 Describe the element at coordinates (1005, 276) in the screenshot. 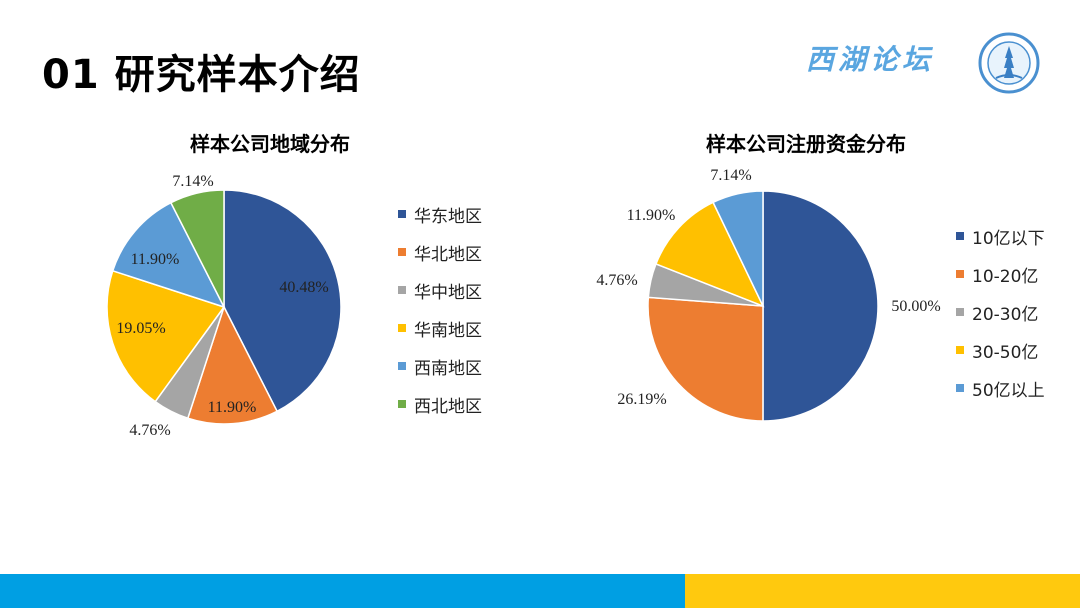

I see `chart2-legend-label-1: 10-20亿` at that location.